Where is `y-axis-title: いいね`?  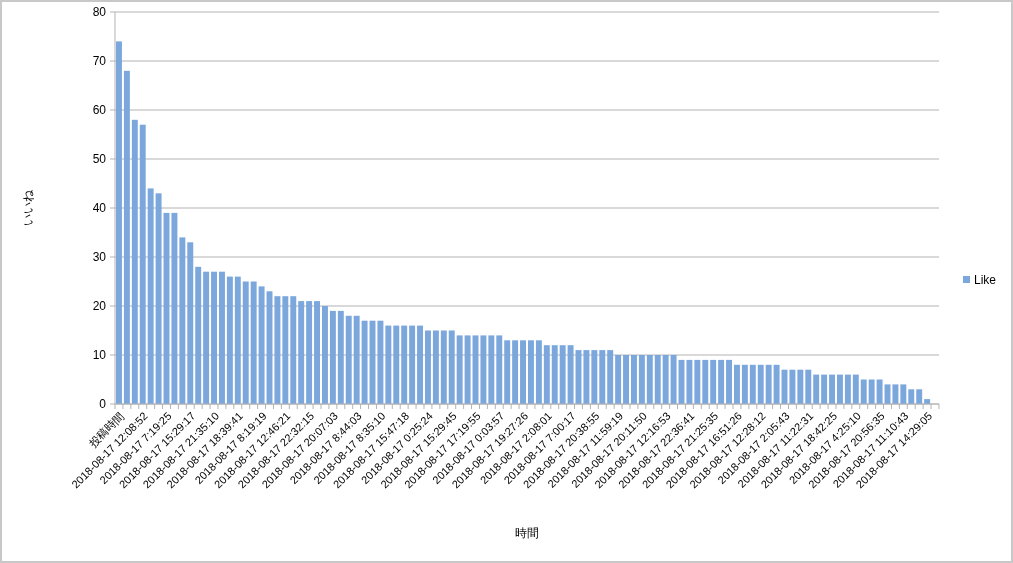
y-axis-title: いいね is located at coordinates (28, 207).